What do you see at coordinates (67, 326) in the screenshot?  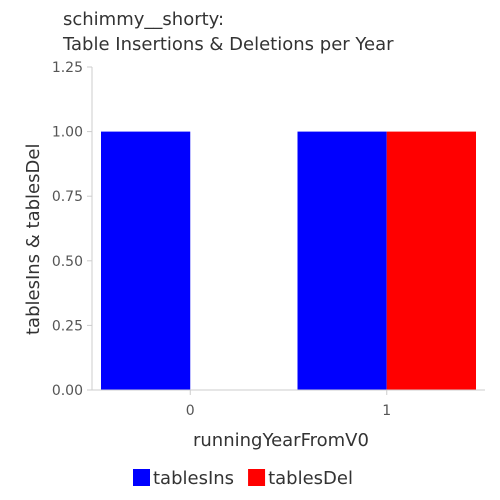 I see `y-tick-label: 0.25` at bounding box center [67, 326].